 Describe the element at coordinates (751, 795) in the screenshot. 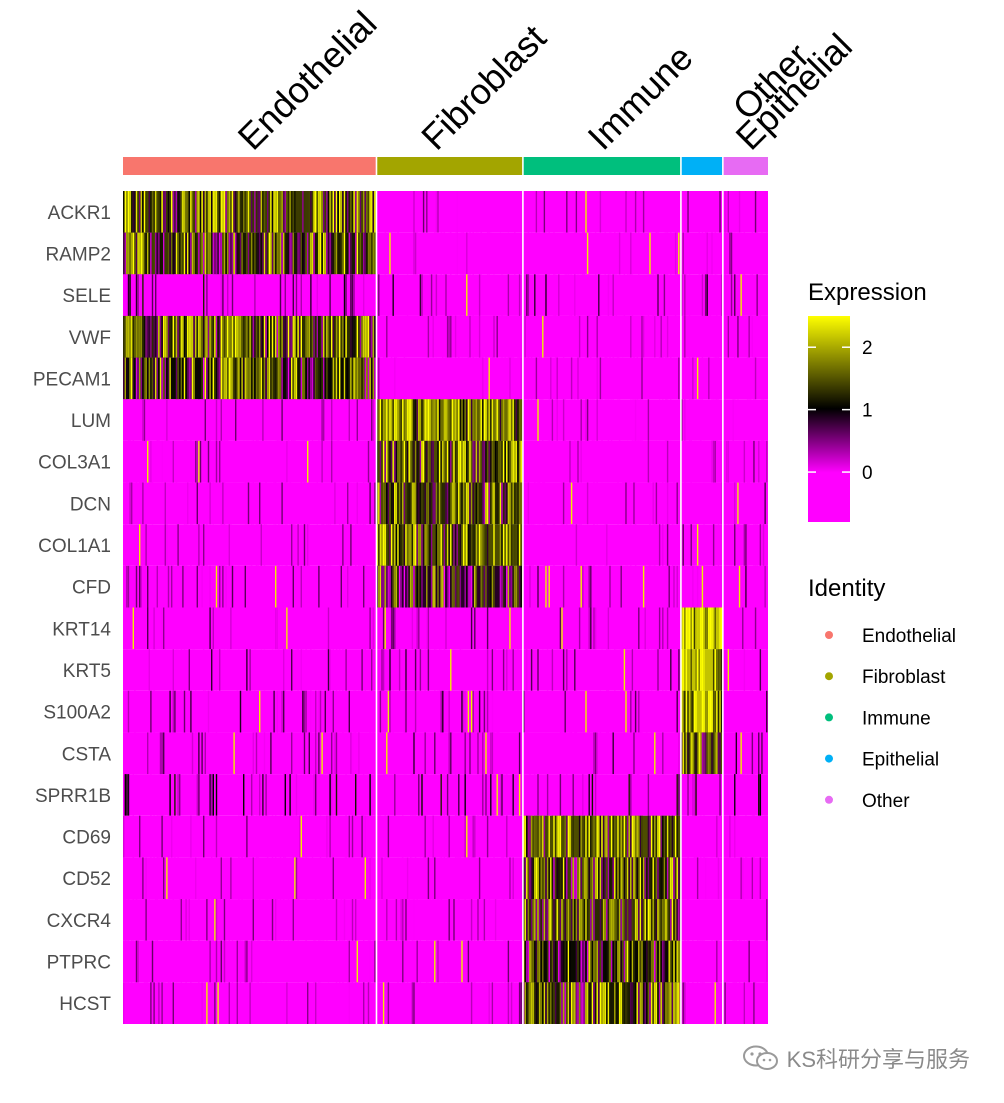

I see `stripes-sprr1b-other` at that location.